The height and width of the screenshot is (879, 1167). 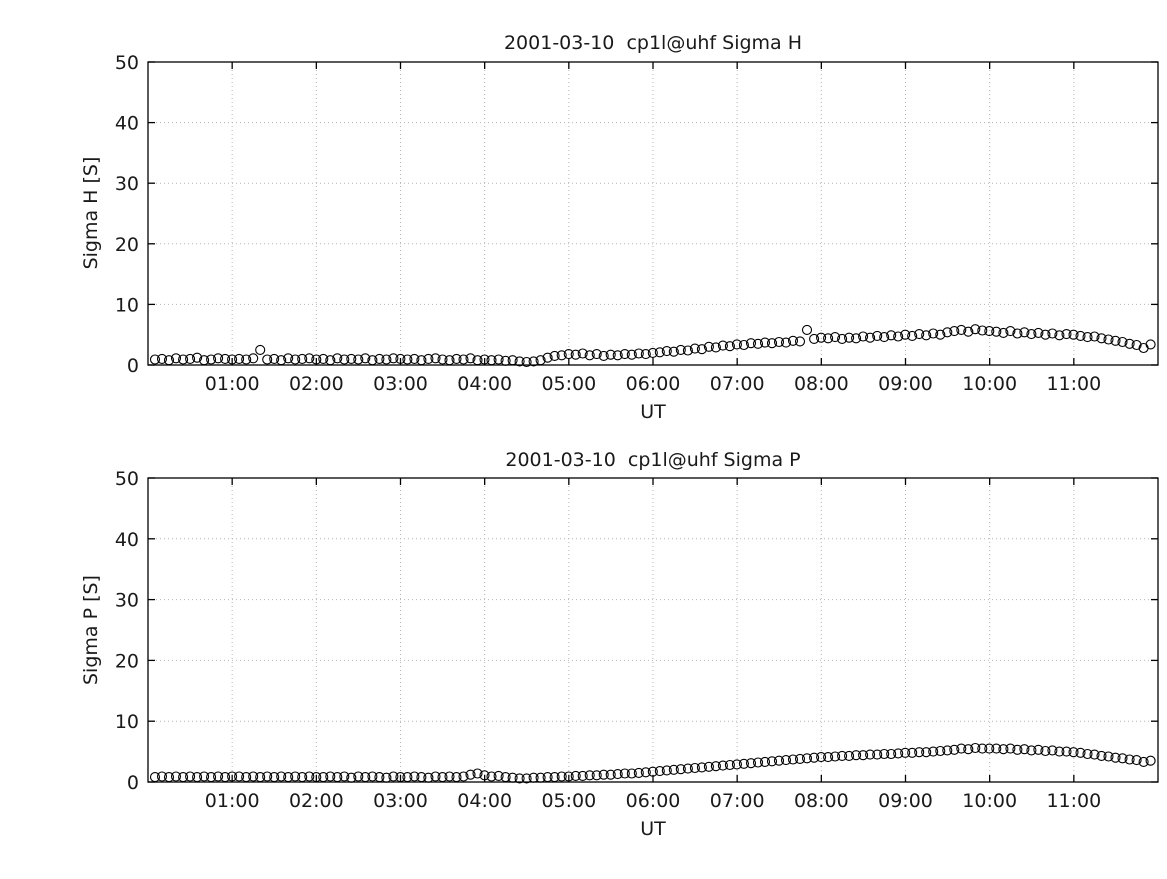 I want to click on y-axis-label: Sigma P [S], so click(x=91, y=630).